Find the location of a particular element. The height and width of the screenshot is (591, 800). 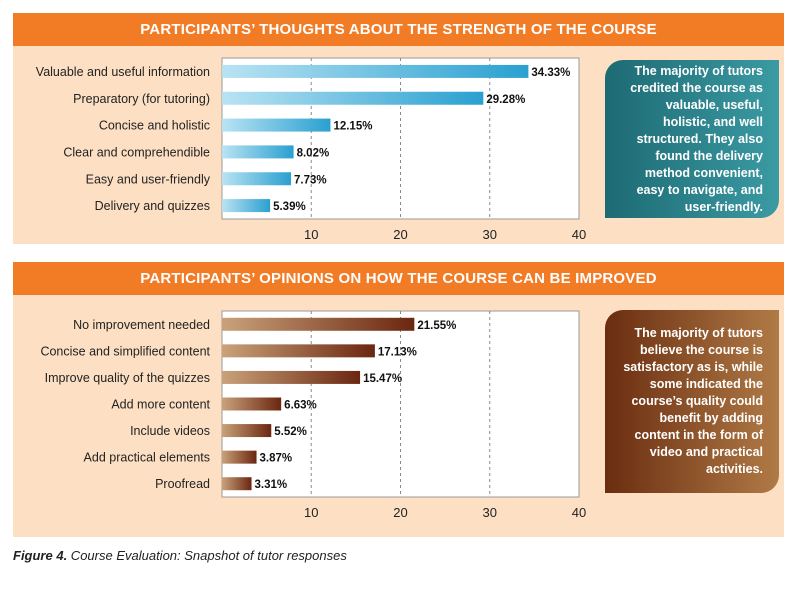

improvements-tick-label: 10 is located at coordinates (311, 512).